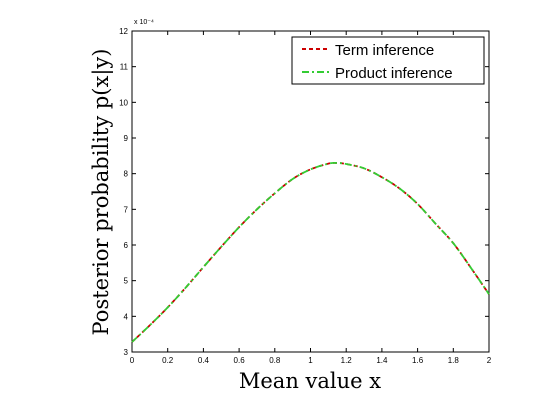 This screenshot has width=540, height=405. What do you see at coordinates (347, 360) in the screenshot?
I see `x-tick-label: 1.2` at bounding box center [347, 360].